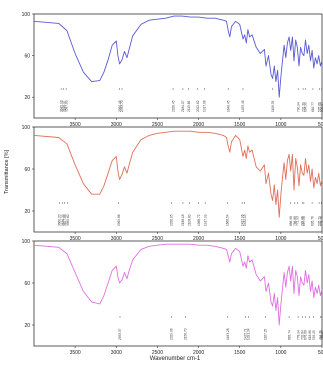  I want to click on peak-label: 732.30, so click(303, 107).